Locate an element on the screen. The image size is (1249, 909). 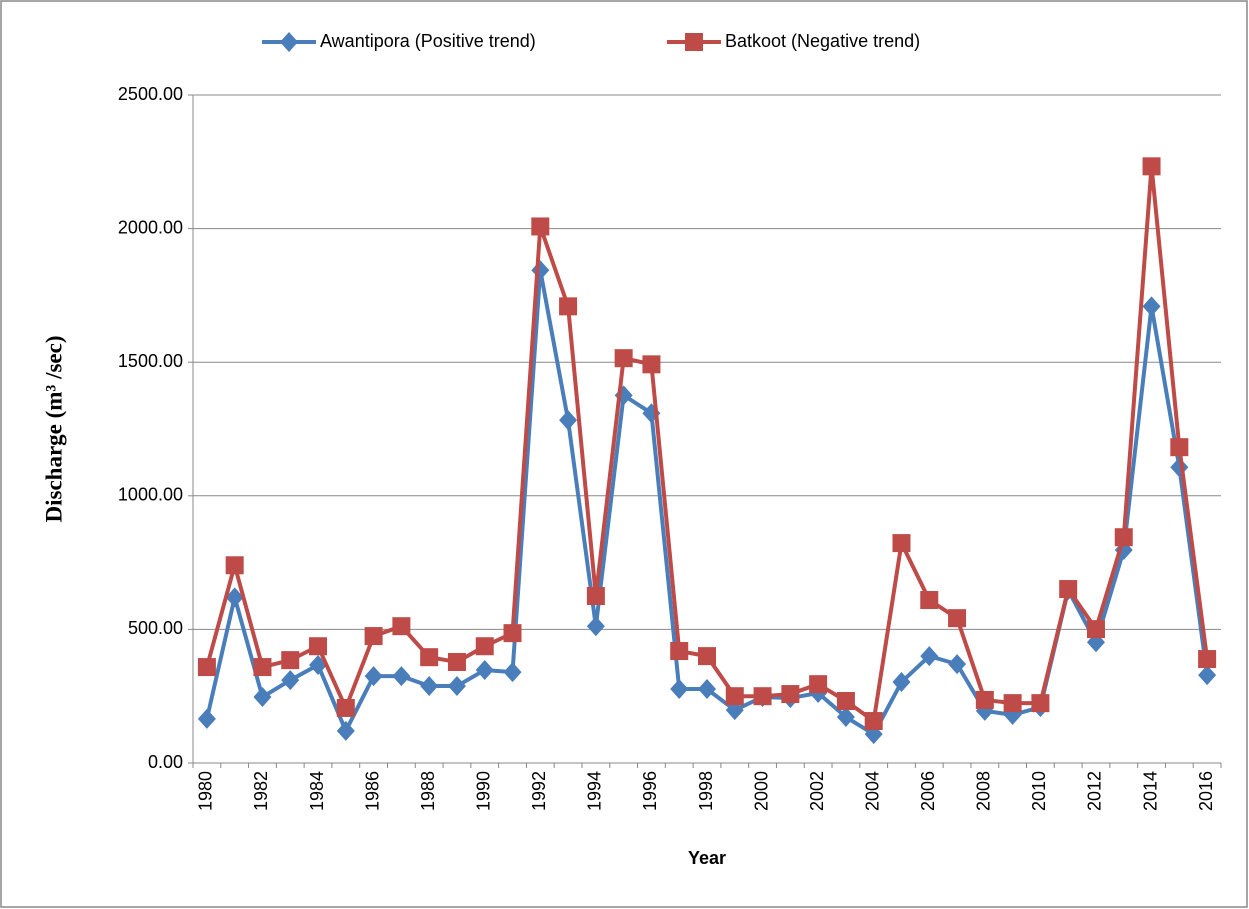
x-tick-label: 2008 is located at coordinates (984, 791).